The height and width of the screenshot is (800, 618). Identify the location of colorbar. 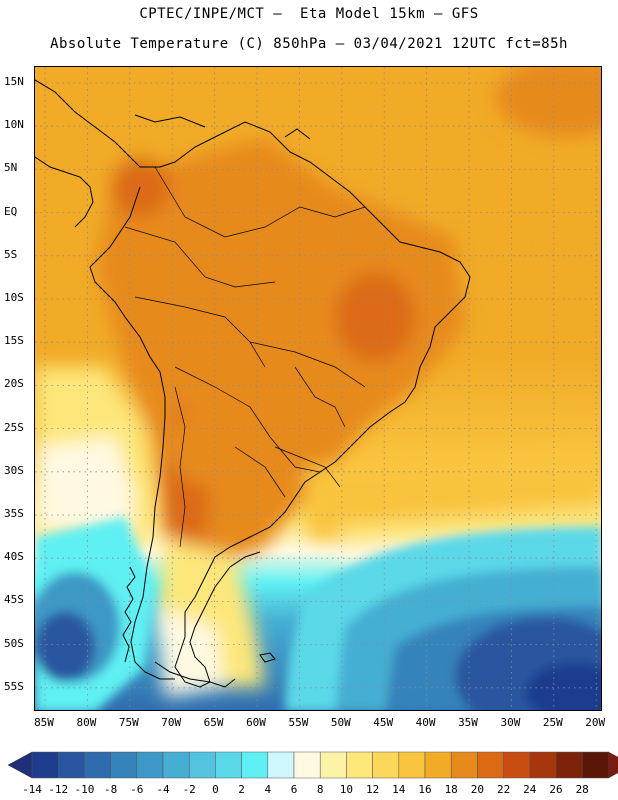
(312, 765).